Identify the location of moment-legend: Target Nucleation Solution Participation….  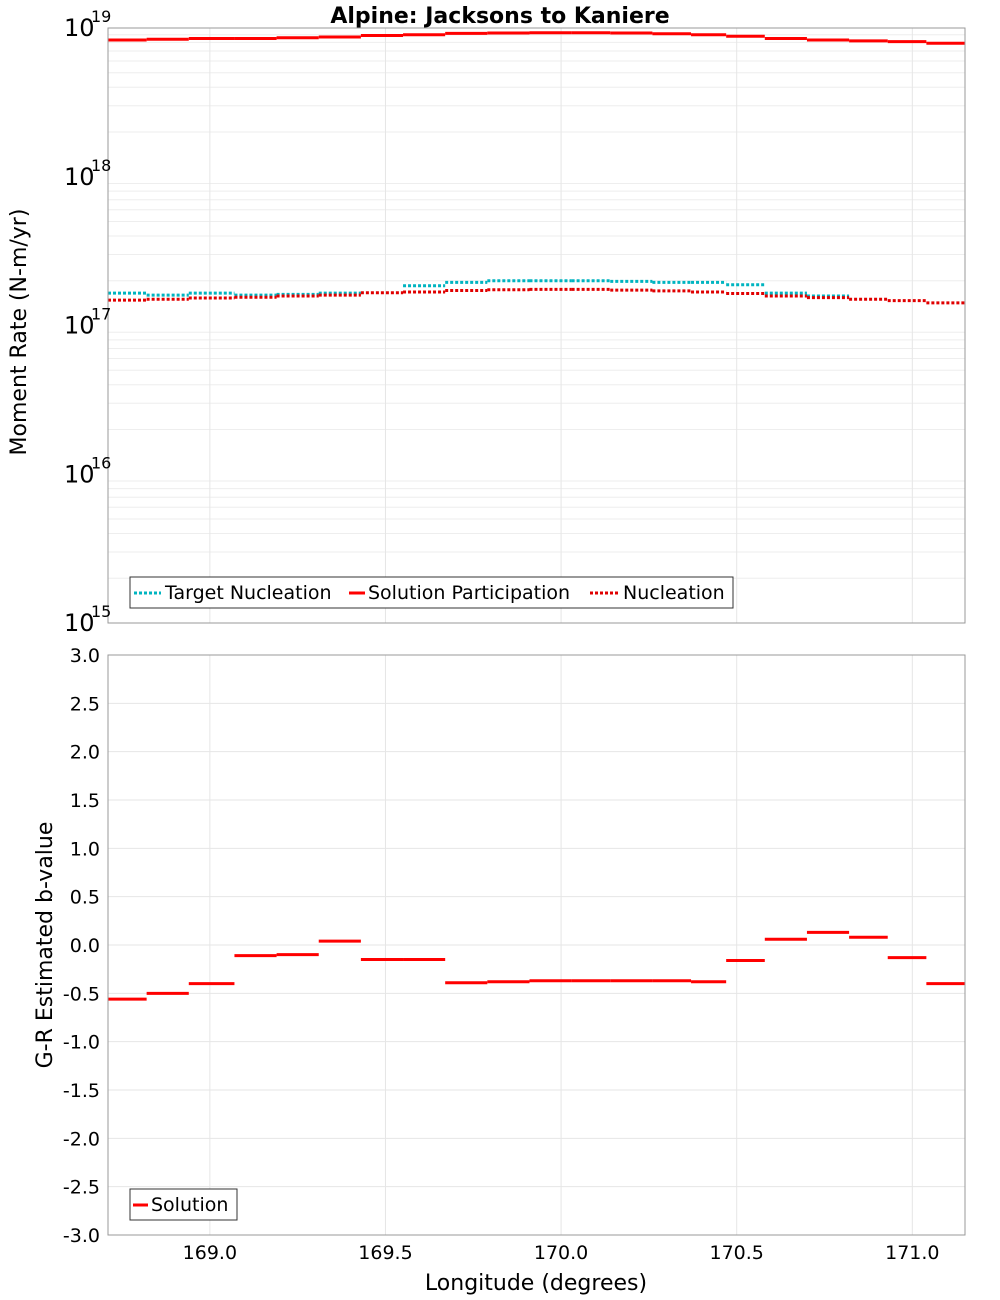
(431, 592).